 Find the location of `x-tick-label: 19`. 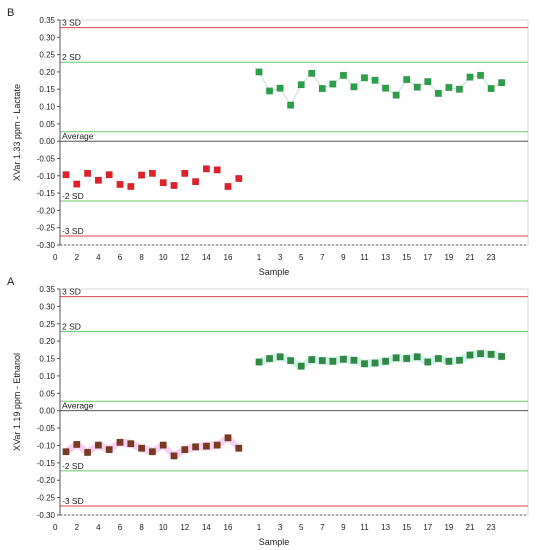

x-tick-label: 19 is located at coordinates (448, 527).